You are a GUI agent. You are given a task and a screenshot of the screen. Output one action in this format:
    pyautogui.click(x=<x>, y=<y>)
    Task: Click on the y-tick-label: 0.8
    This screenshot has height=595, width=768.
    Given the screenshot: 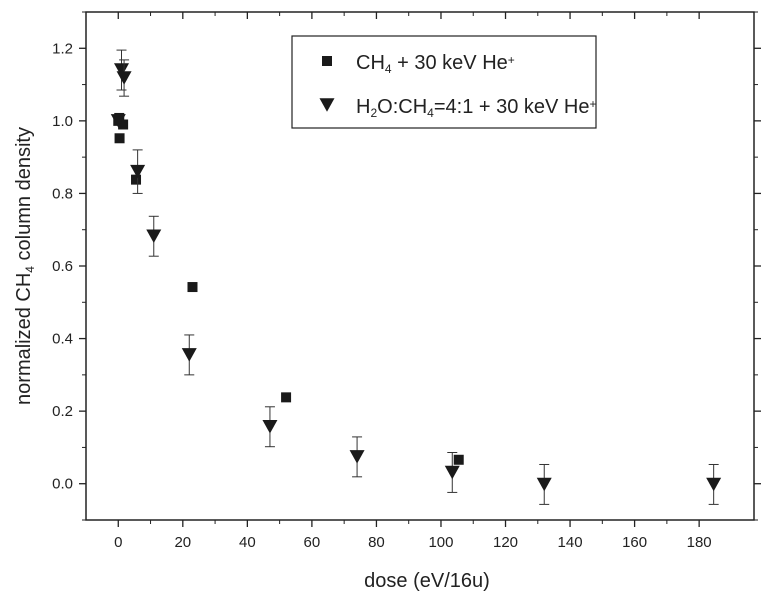 What is the action you would take?
    pyautogui.click(x=62, y=193)
    